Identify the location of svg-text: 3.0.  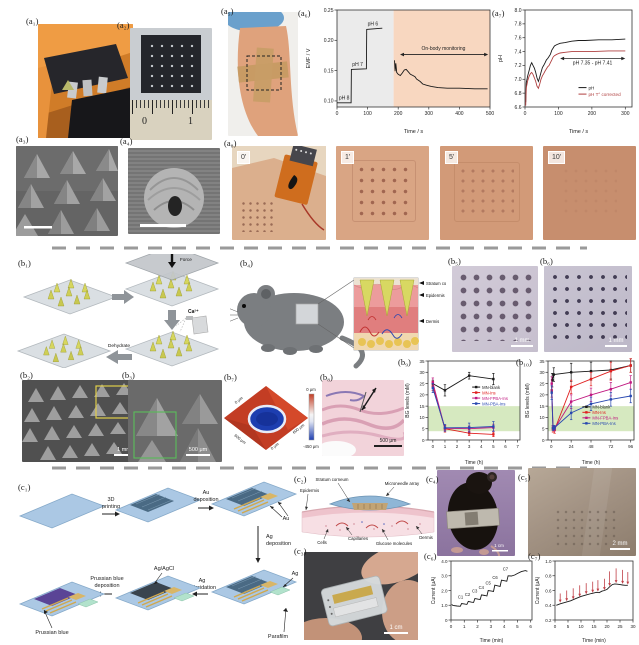
(444, 576).